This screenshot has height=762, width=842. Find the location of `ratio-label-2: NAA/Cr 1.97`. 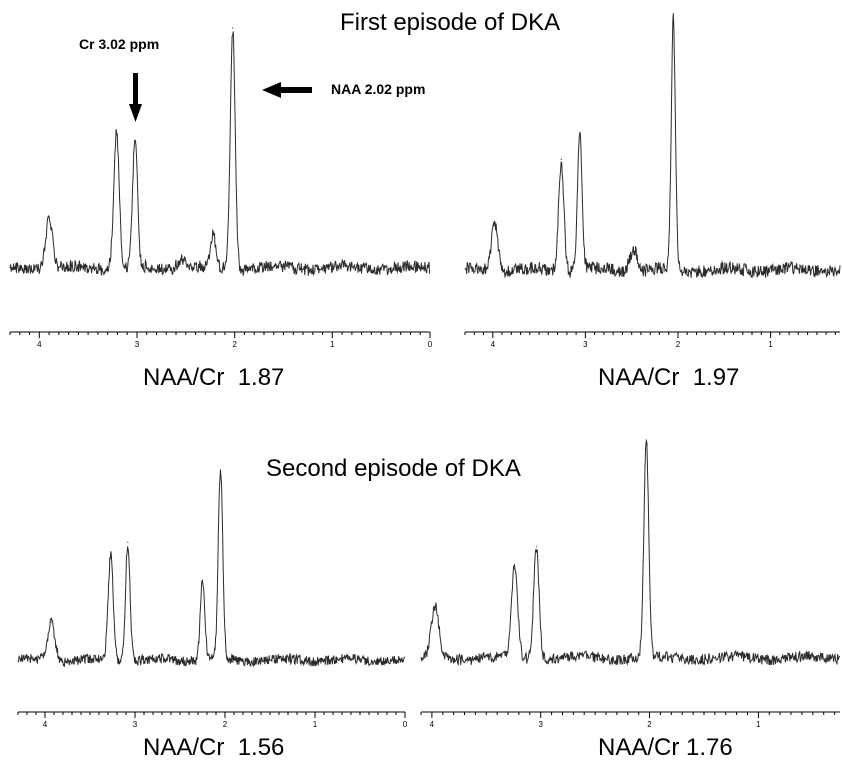

ratio-label-2: NAA/Cr 1.97 is located at coordinates (668, 378).